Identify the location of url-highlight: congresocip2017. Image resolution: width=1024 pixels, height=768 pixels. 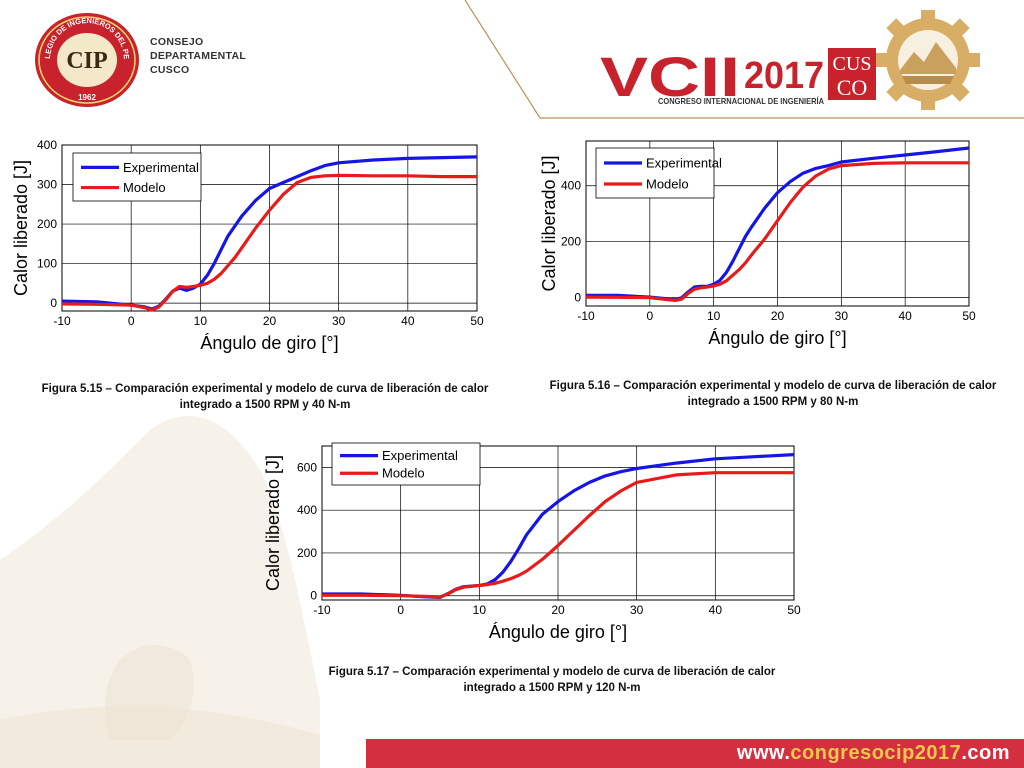
(876, 753).